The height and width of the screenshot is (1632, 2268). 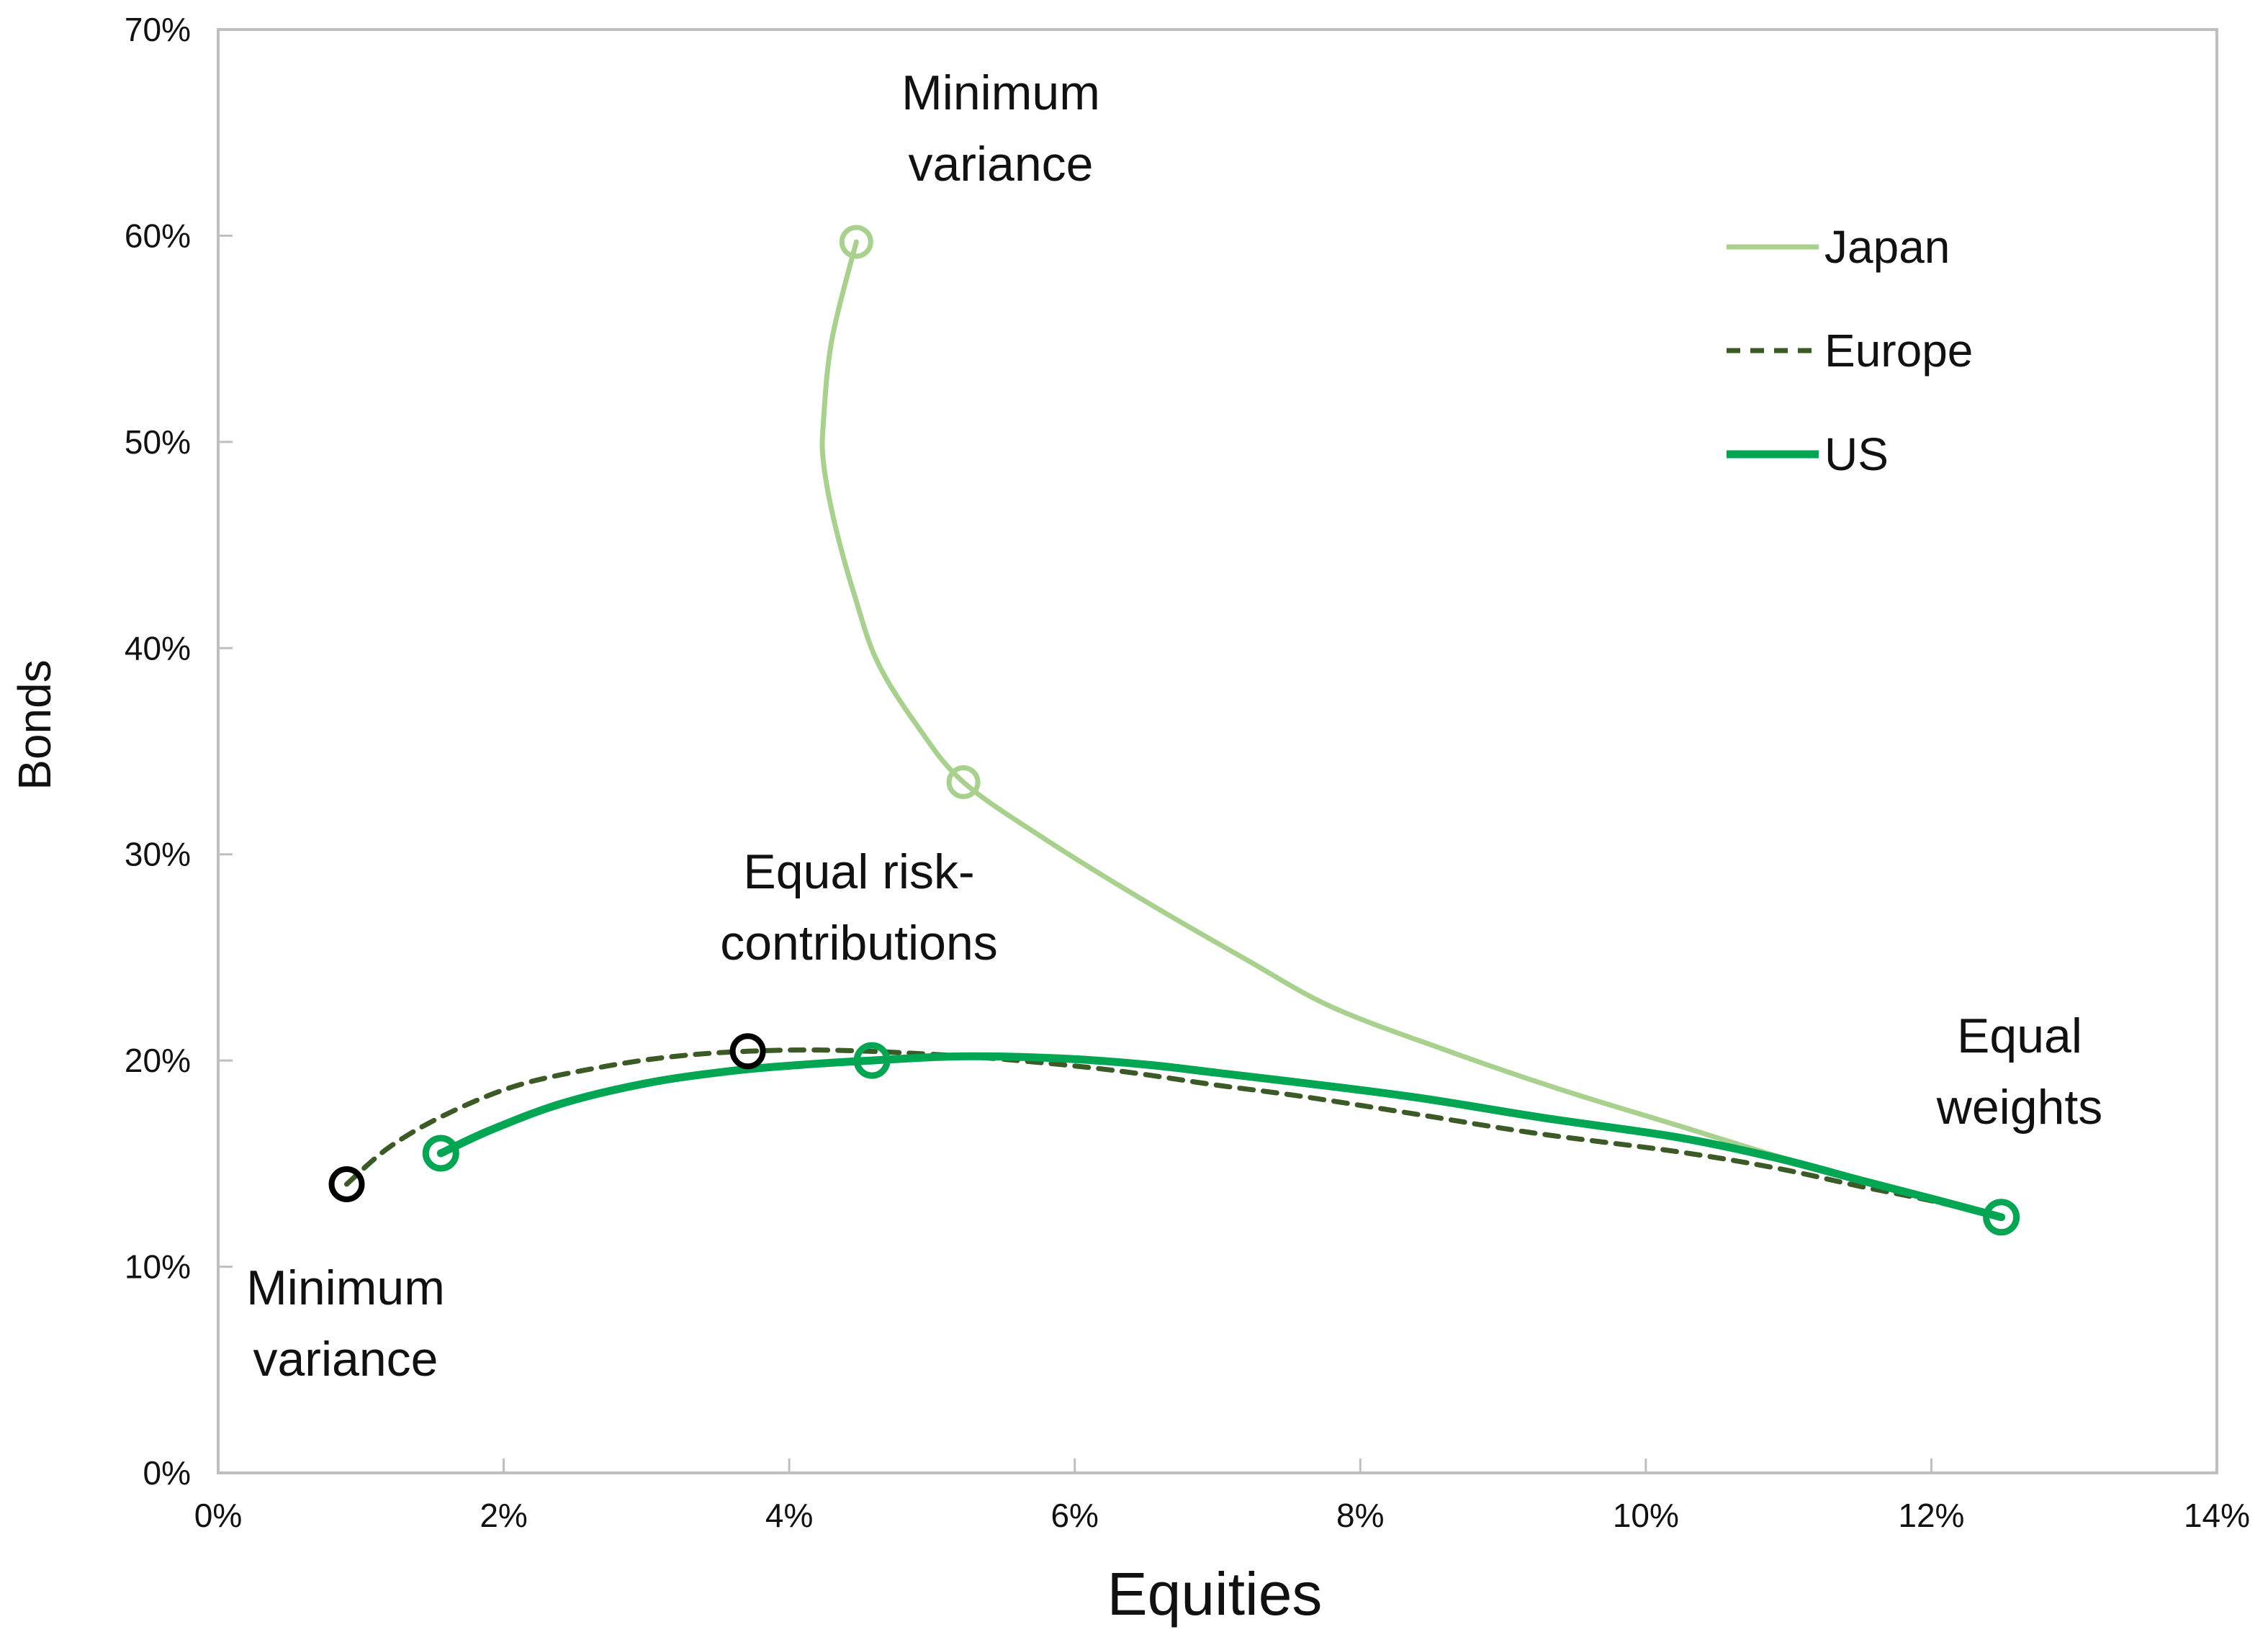 I want to click on legend-label: Europe, so click(x=1899, y=351).